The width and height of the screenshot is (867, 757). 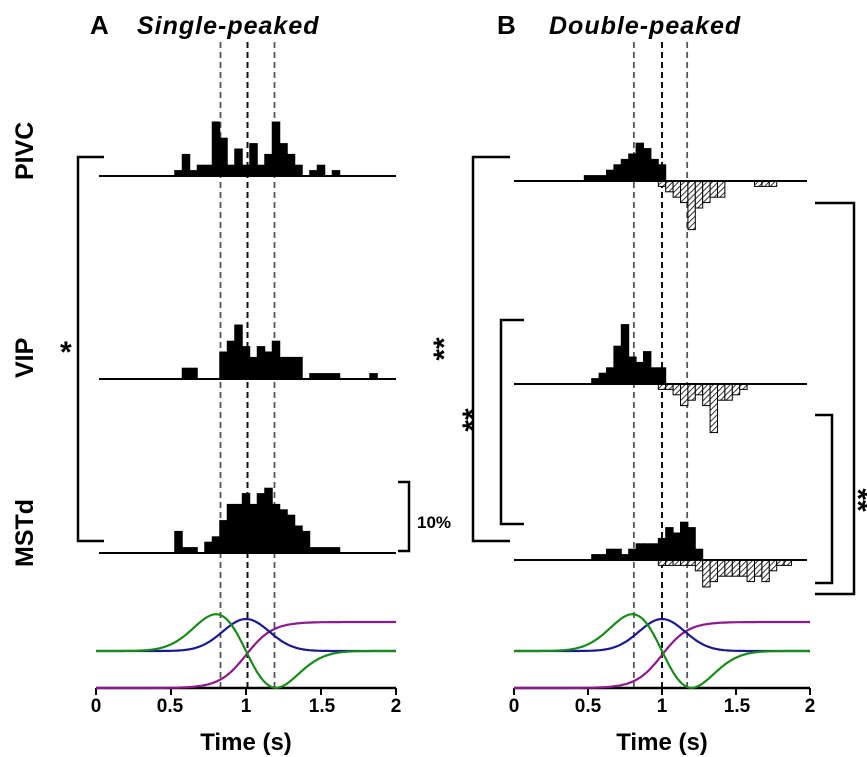 What do you see at coordinates (90, 349) in the screenshot?
I see `bracket-a-pivc-mstd` at bounding box center [90, 349].